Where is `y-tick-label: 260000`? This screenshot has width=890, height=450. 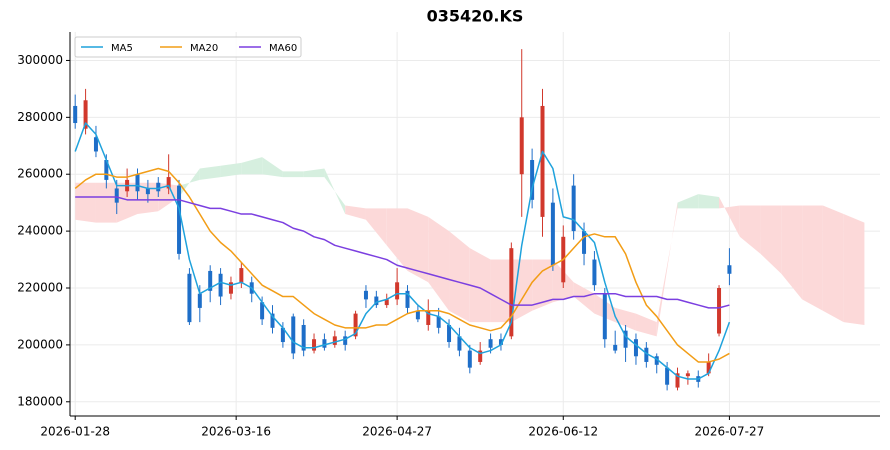 y-tick-label: 260000 is located at coordinates (40, 174).